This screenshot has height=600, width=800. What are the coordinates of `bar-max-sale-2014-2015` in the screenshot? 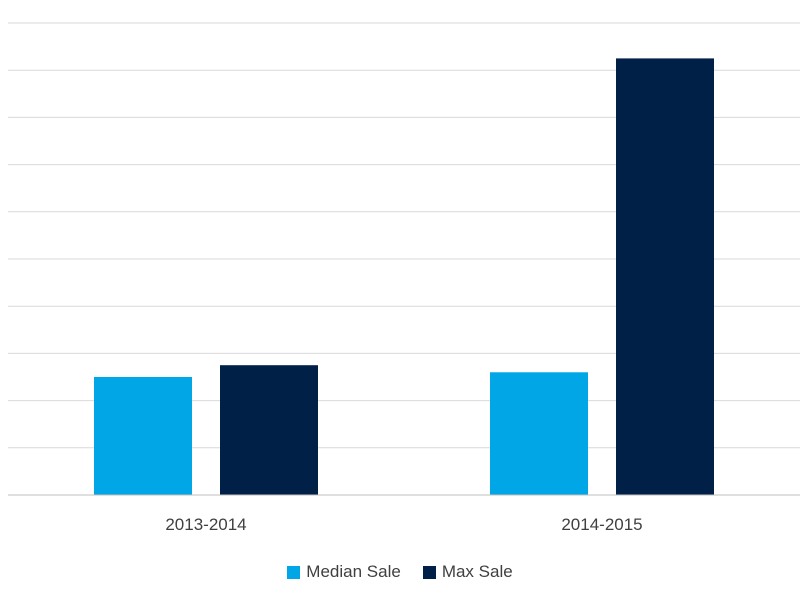 It's located at (665, 277).